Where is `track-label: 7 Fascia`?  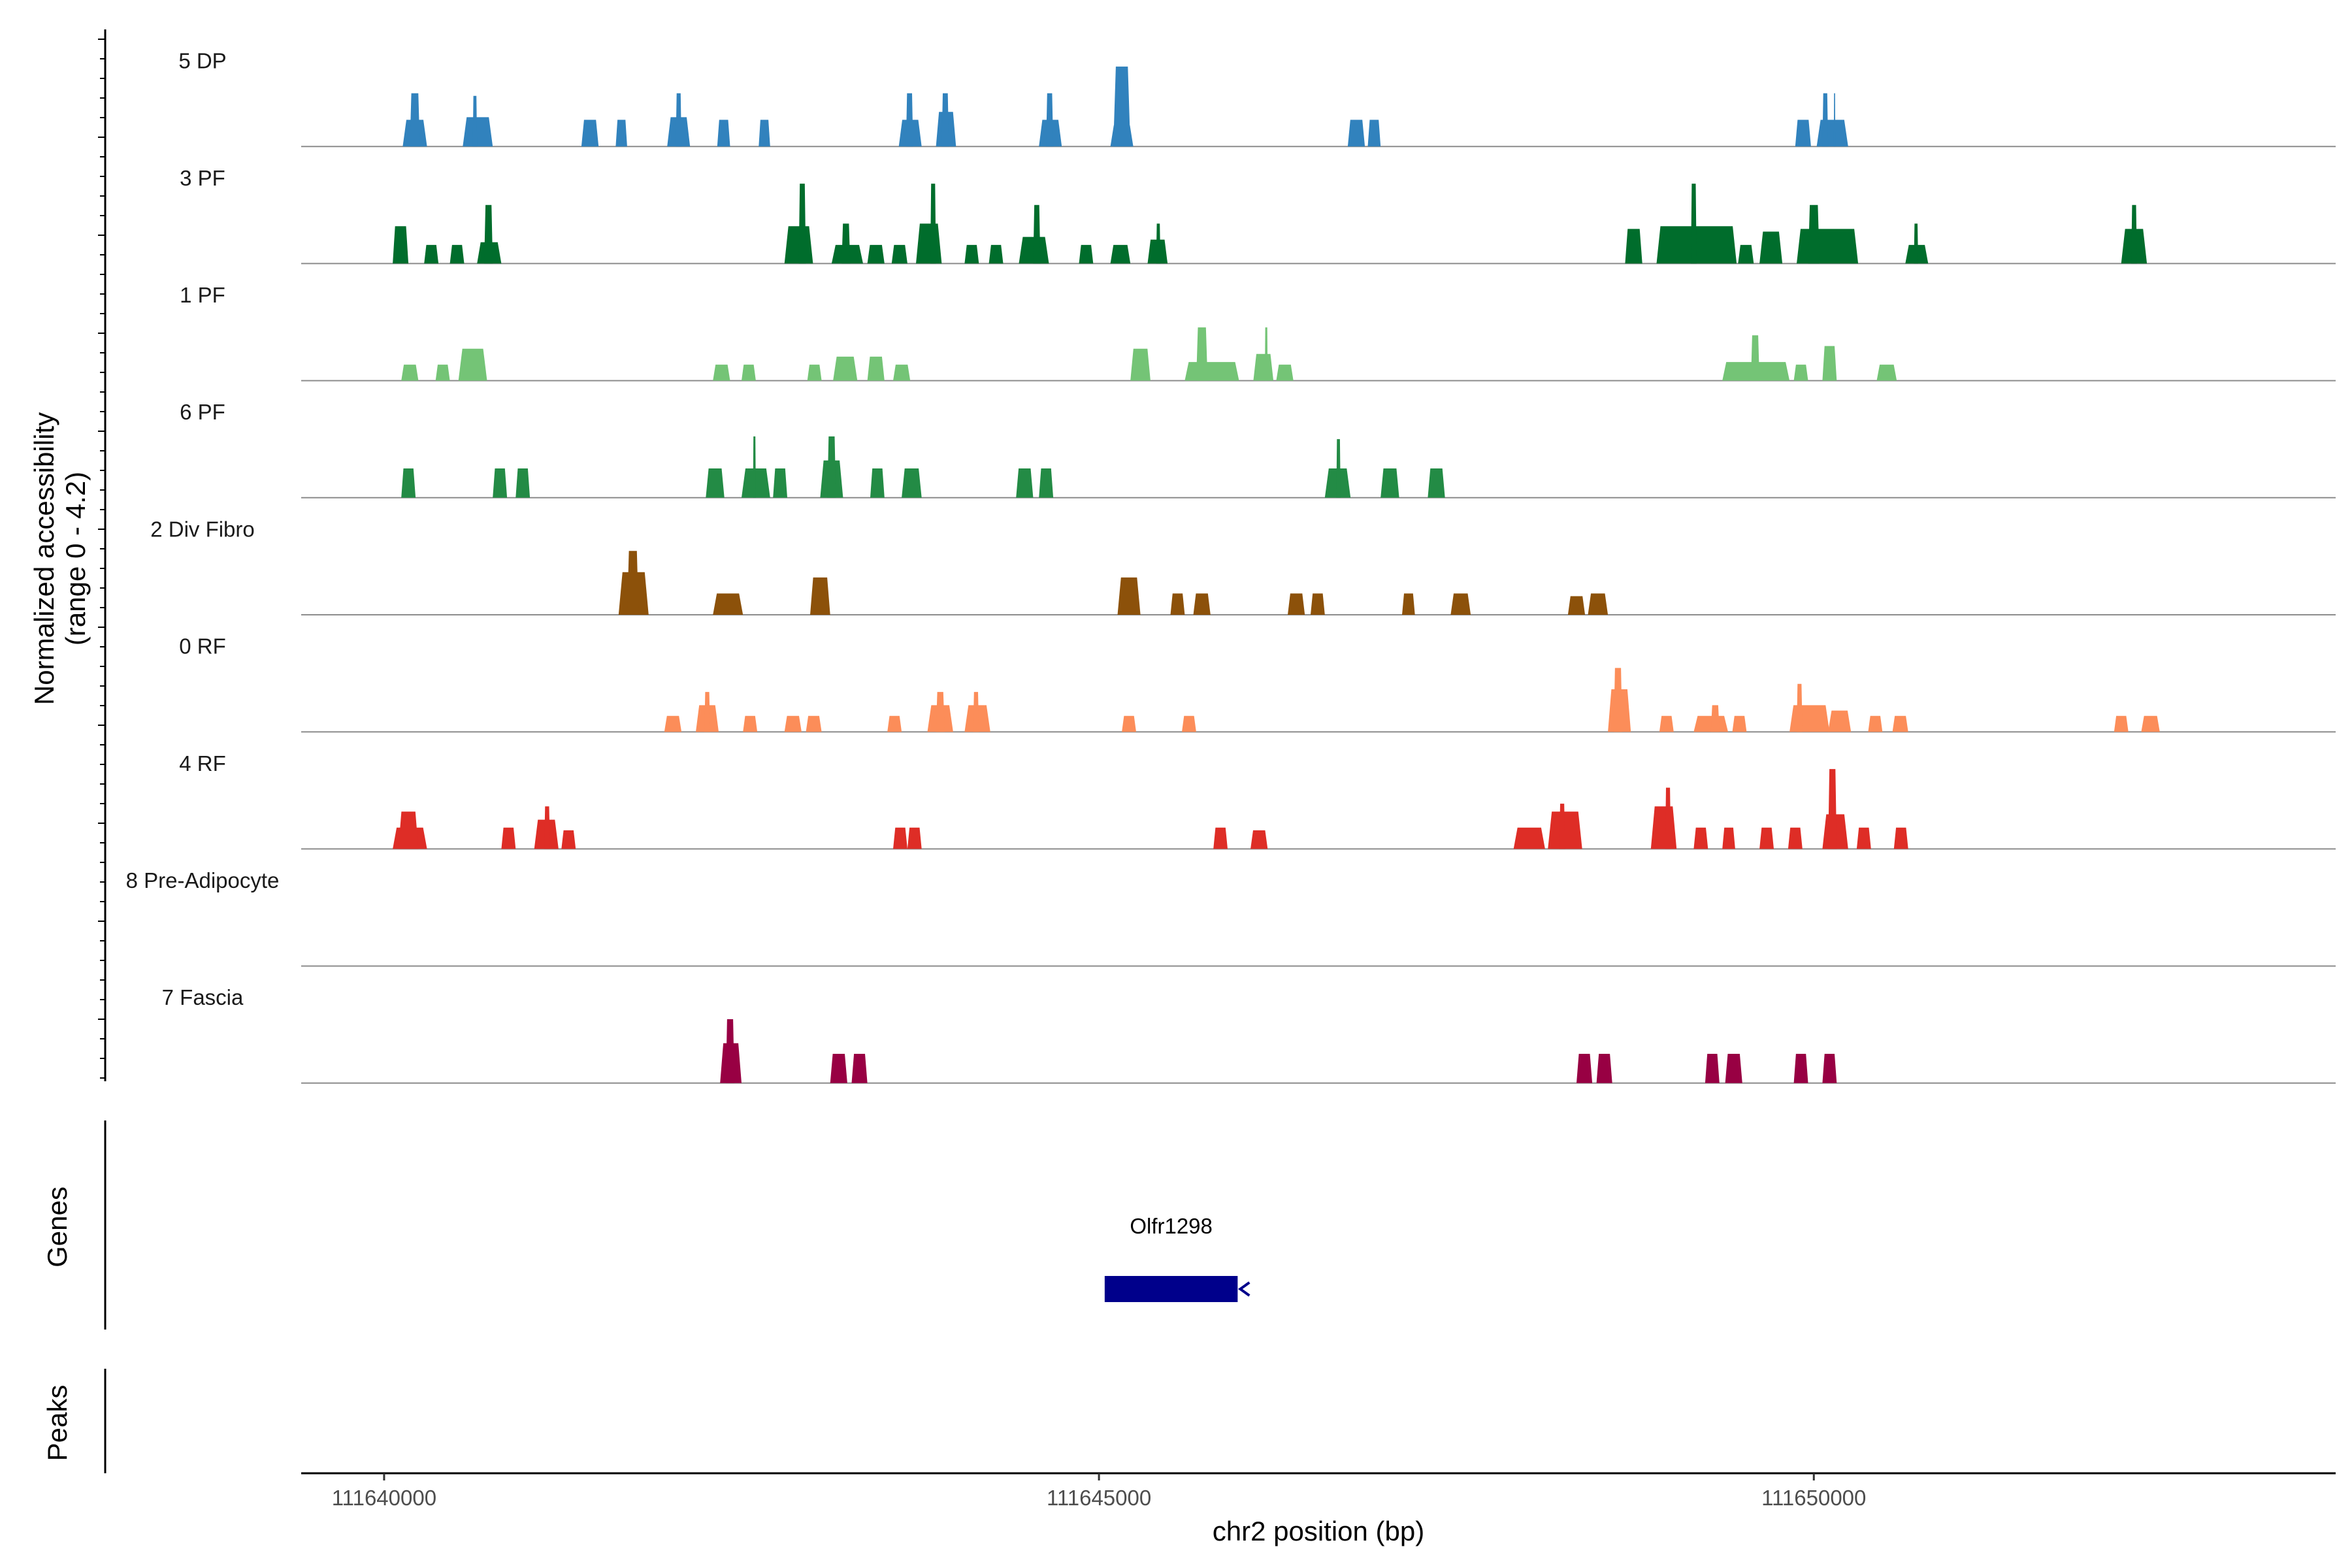 track-label: 7 Fascia is located at coordinates (203, 997).